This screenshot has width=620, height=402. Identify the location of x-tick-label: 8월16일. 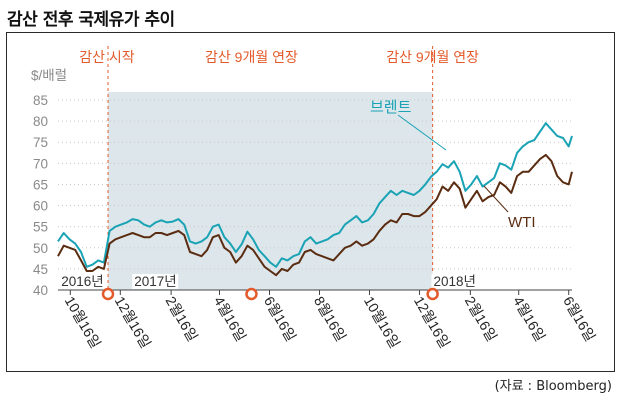
(330, 319).